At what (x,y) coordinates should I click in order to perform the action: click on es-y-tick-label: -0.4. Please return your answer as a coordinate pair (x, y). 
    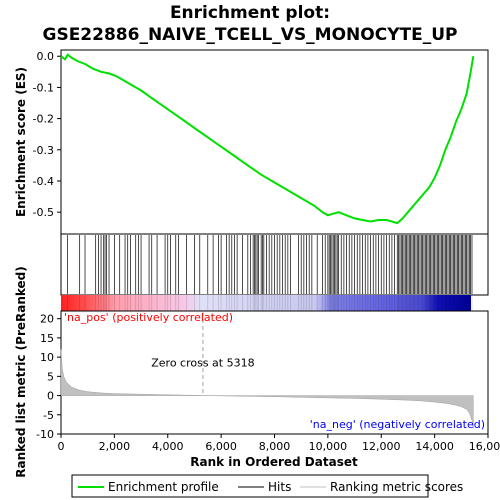
    Looking at the image, I should click on (43, 181).